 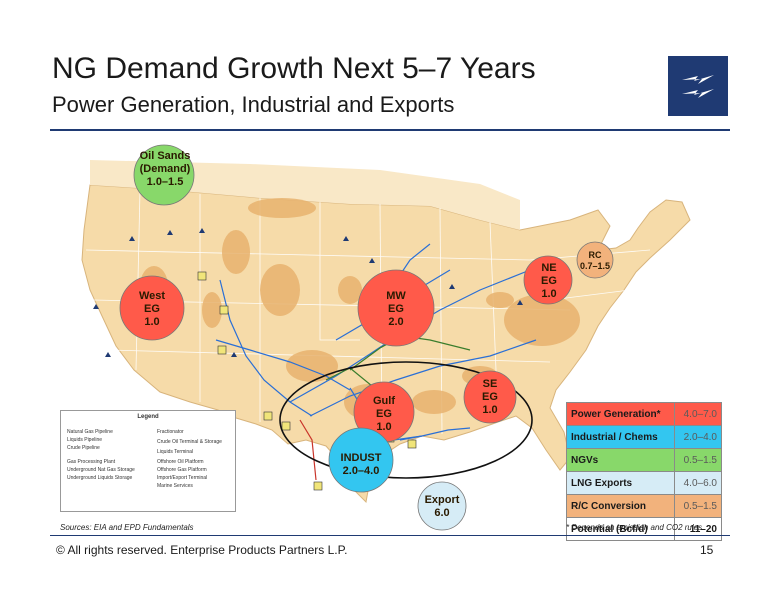 I want to click on table-cell-value: 2.0–4.0, so click(x=698, y=437).